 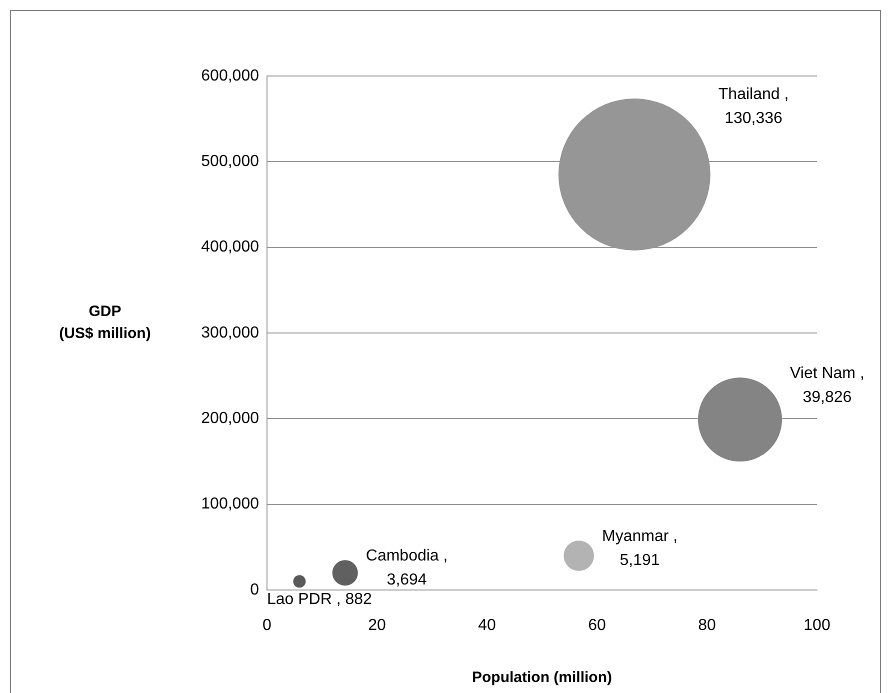 I want to click on text: Lao PDR , 882, so click(x=319, y=599).